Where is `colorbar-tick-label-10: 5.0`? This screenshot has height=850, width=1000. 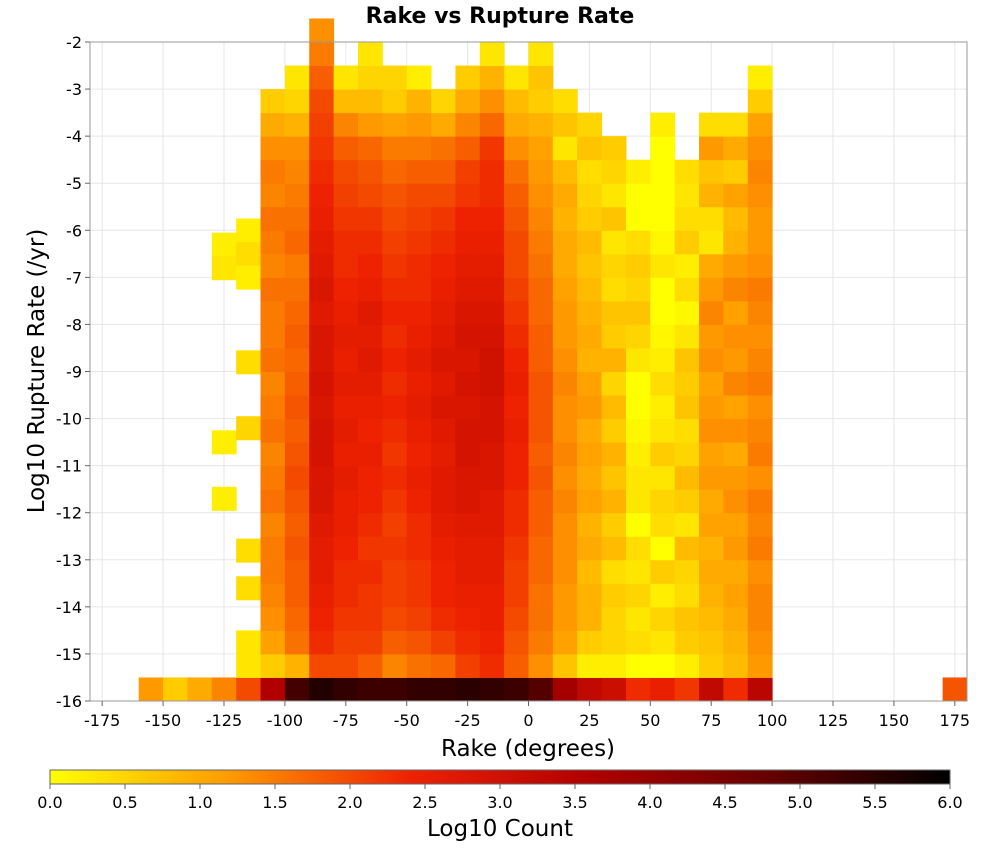 colorbar-tick-label-10: 5.0 is located at coordinates (799, 802).